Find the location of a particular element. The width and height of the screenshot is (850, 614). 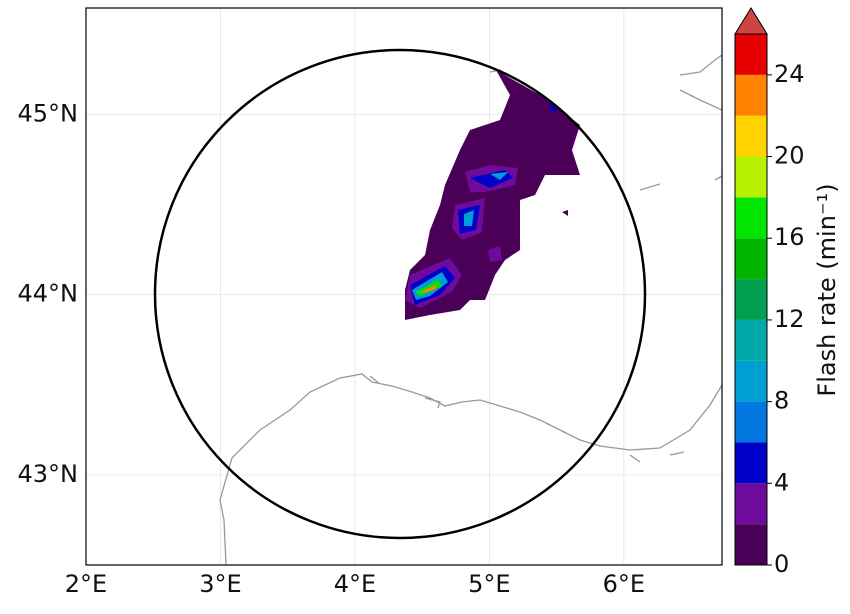

x-tick-label: 4°E is located at coordinates (355, 584).